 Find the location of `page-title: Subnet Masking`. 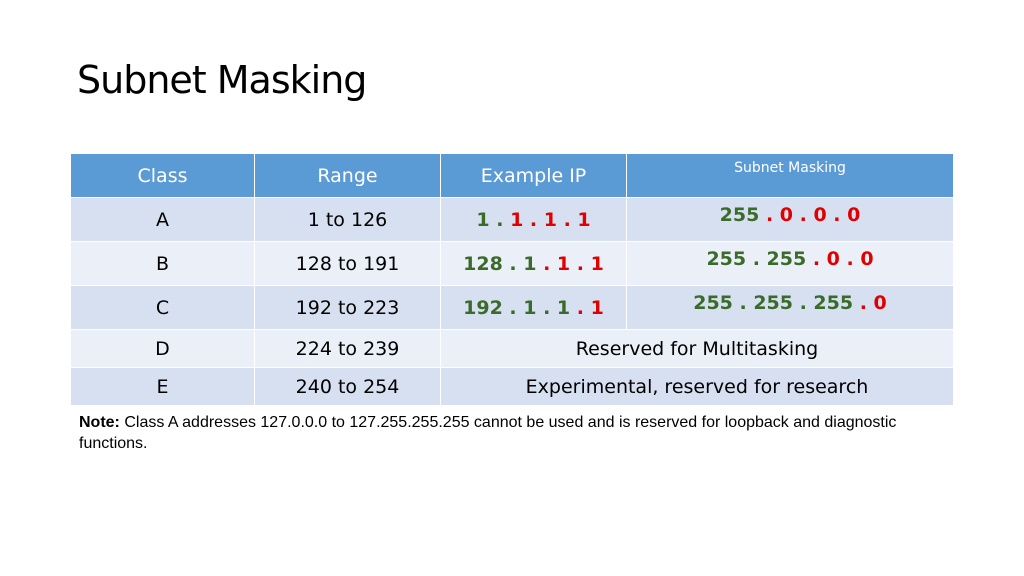

page-title: Subnet Masking is located at coordinates (222, 80).